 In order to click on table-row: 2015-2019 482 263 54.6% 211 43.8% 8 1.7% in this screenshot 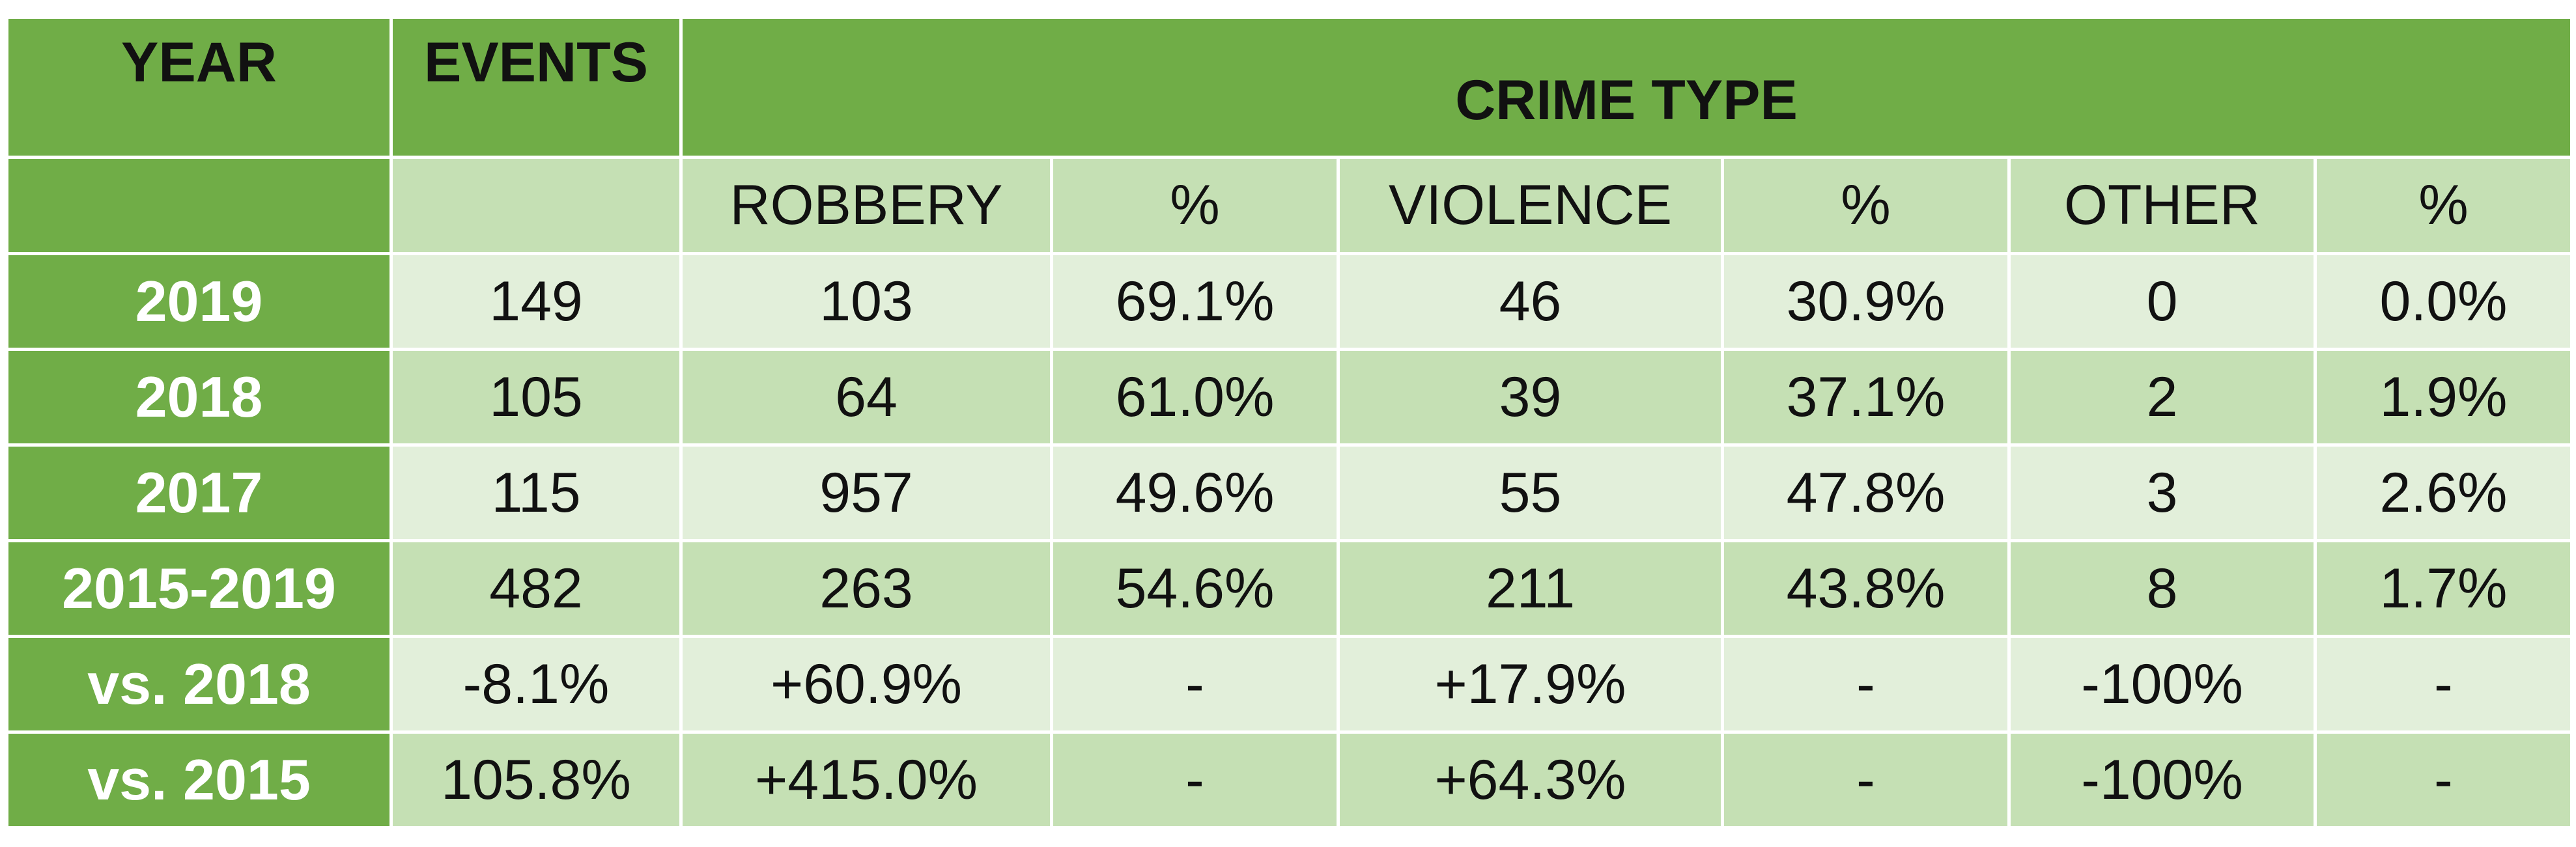, I will do `click(1289, 588)`.